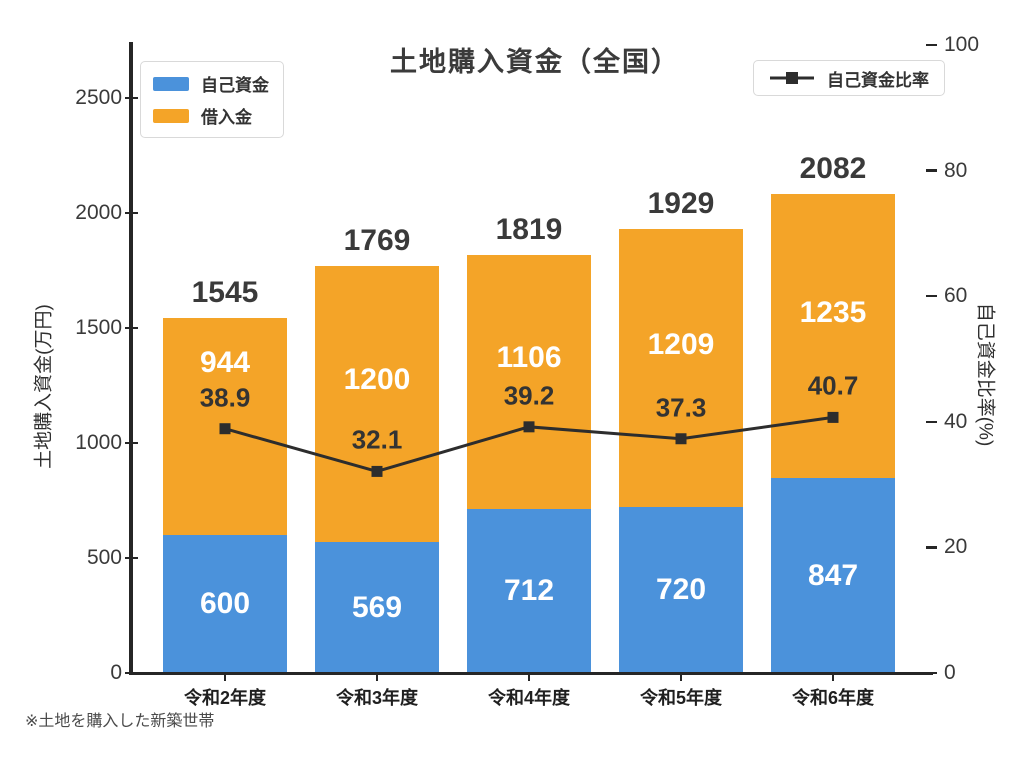  I want to click on loan-swatch-icon, so click(171, 115).